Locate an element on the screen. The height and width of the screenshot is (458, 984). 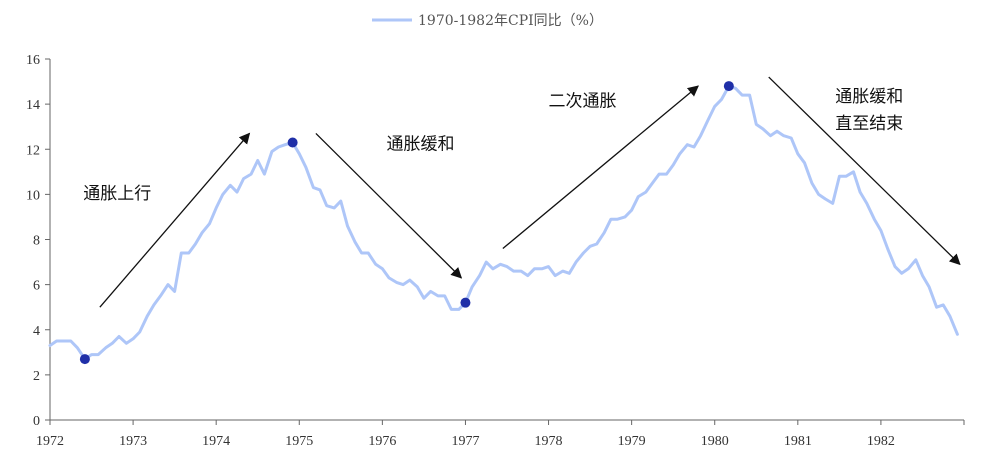
legend-label: 1970-1982年CPI同比（%） is located at coordinates (510, 21).